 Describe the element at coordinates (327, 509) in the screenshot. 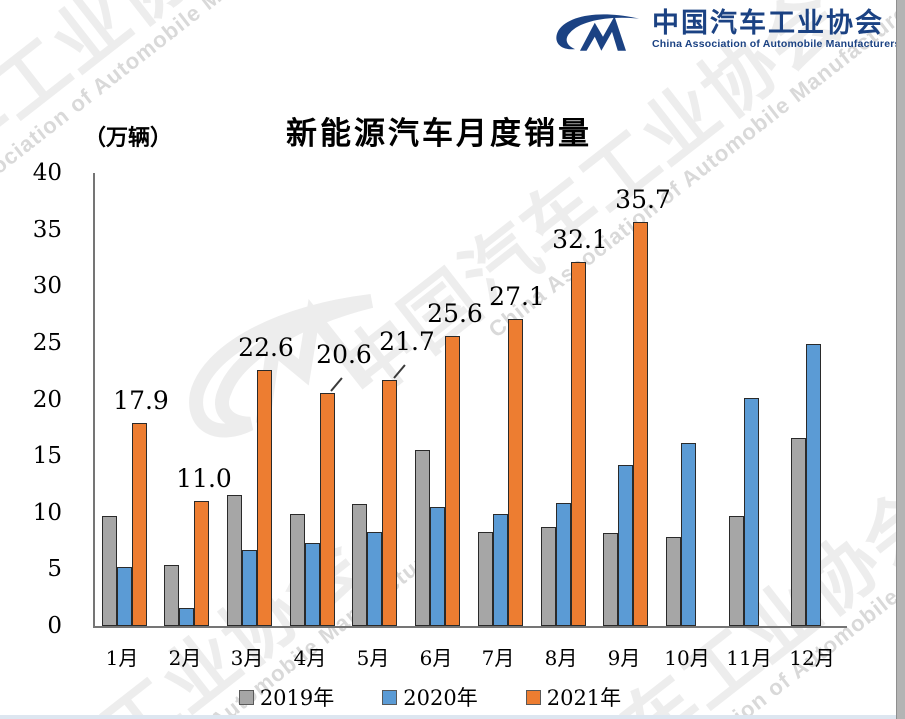

I see `bar-2021年-4月` at that location.